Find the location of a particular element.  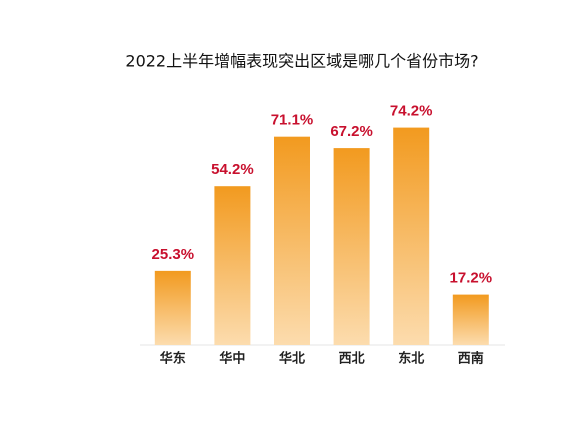

x-tick-label: 西北 is located at coordinates (352, 359).